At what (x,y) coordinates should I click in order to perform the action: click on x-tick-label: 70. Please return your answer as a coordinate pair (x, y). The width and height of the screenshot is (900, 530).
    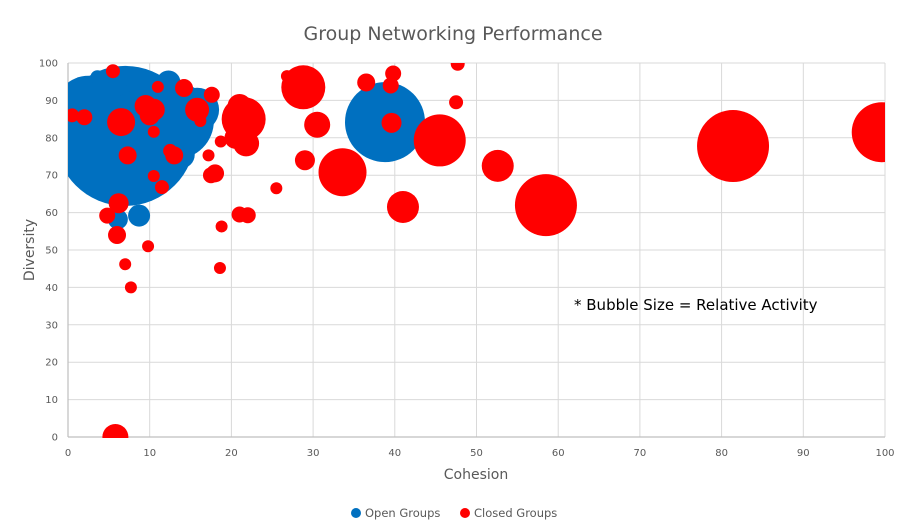
    Looking at the image, I should click on (640, 453).